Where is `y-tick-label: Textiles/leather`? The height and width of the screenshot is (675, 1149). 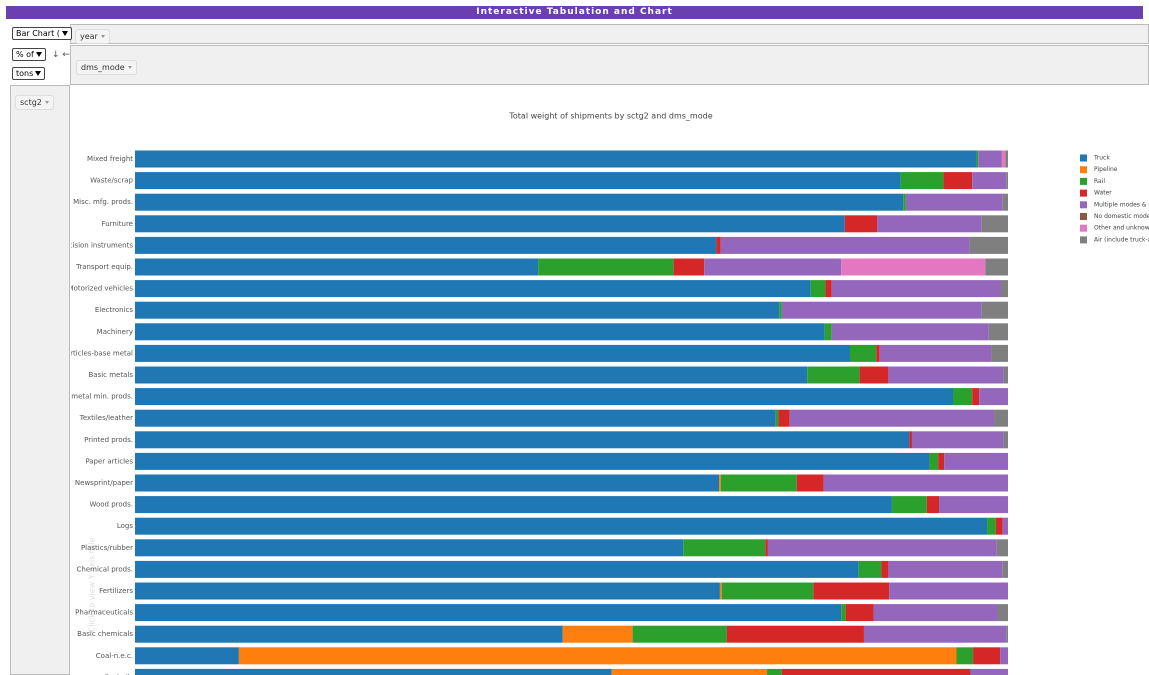 y-tick-label: Textiles/leather is located at coordinates (106, 418).